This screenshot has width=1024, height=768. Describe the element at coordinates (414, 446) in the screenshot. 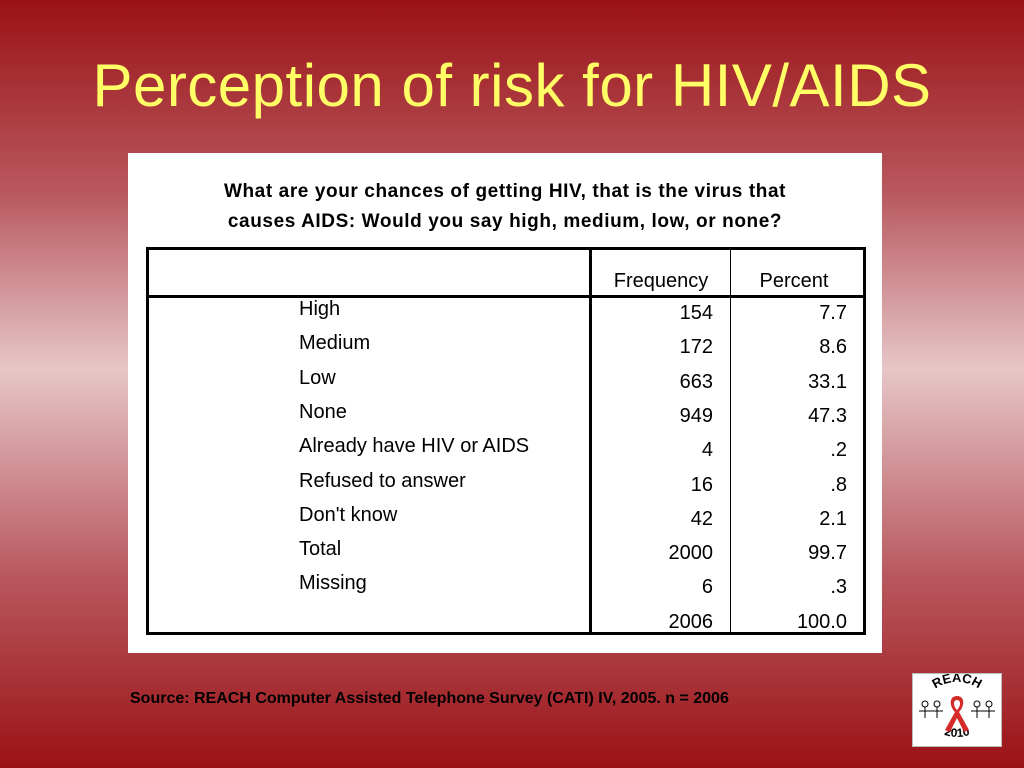

I see `row-label: Already have HIV or AIDS` at that location.